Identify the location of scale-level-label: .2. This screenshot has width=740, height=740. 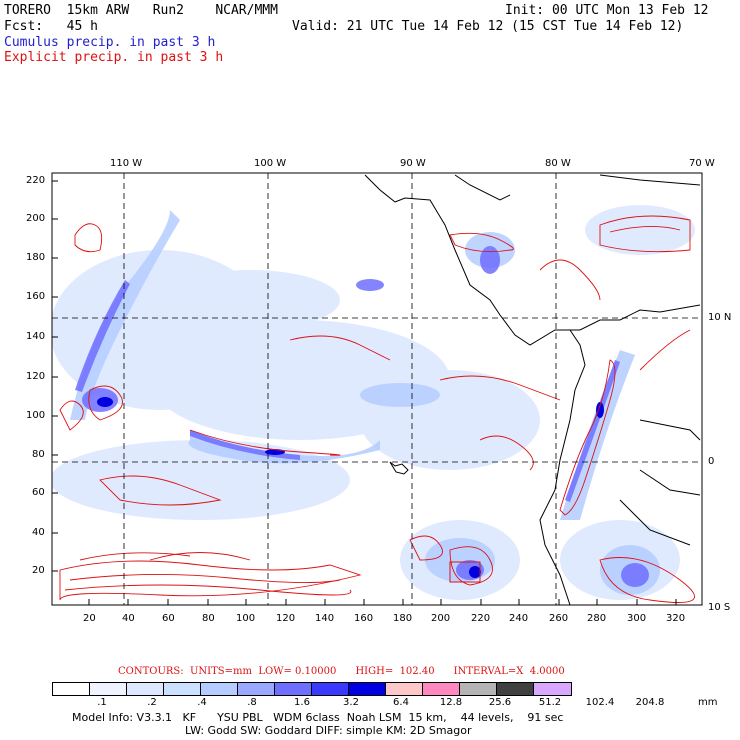
(152, 702).